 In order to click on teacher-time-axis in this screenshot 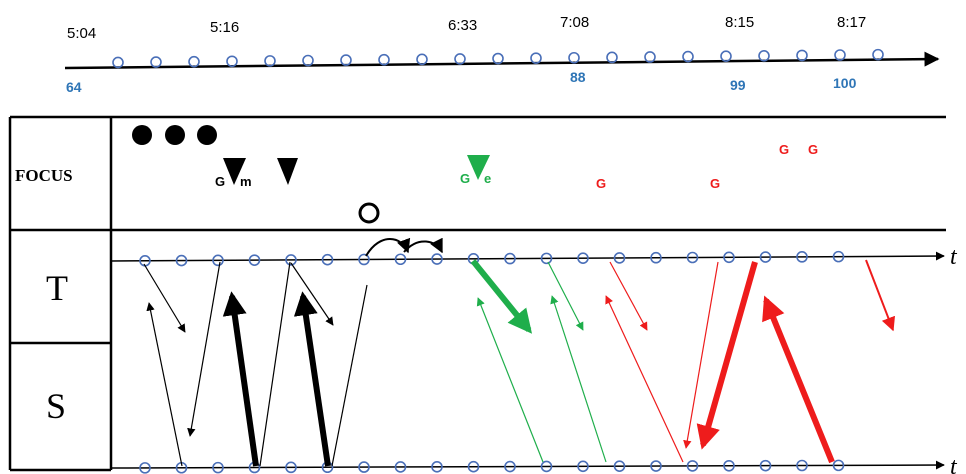, I will do `click(527, 256)`.